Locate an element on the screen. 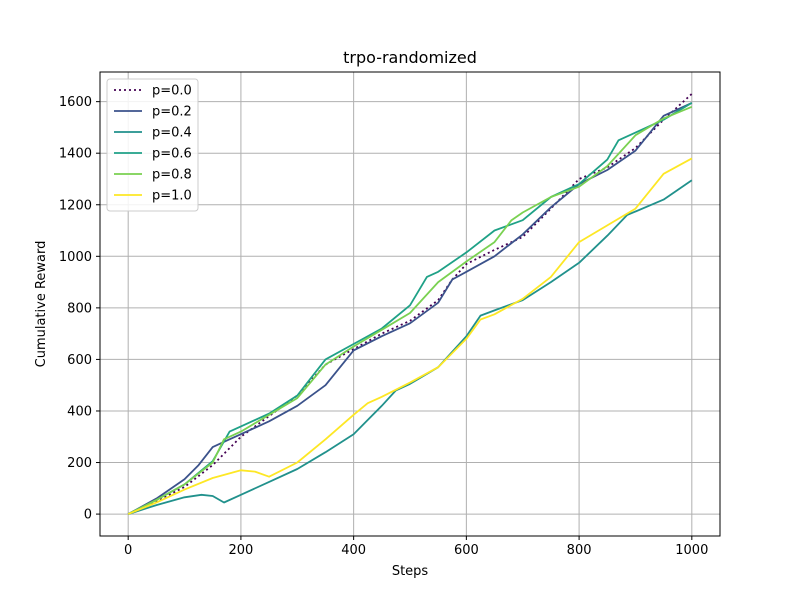  legend-label: p=0.2 is located at coordinates (172, 112).